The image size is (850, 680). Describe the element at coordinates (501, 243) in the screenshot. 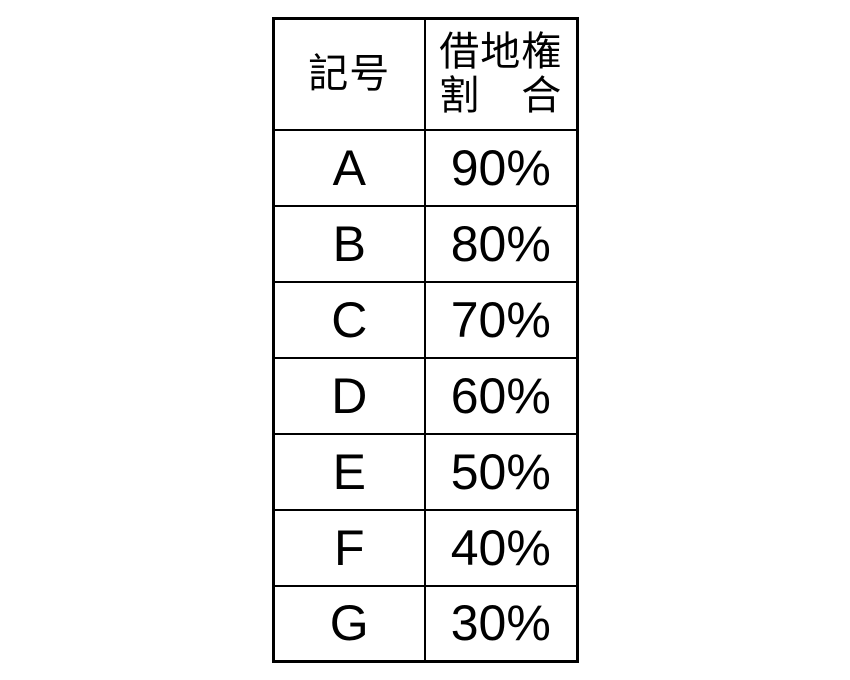

I see `ratio-cell: 80%` at that location.